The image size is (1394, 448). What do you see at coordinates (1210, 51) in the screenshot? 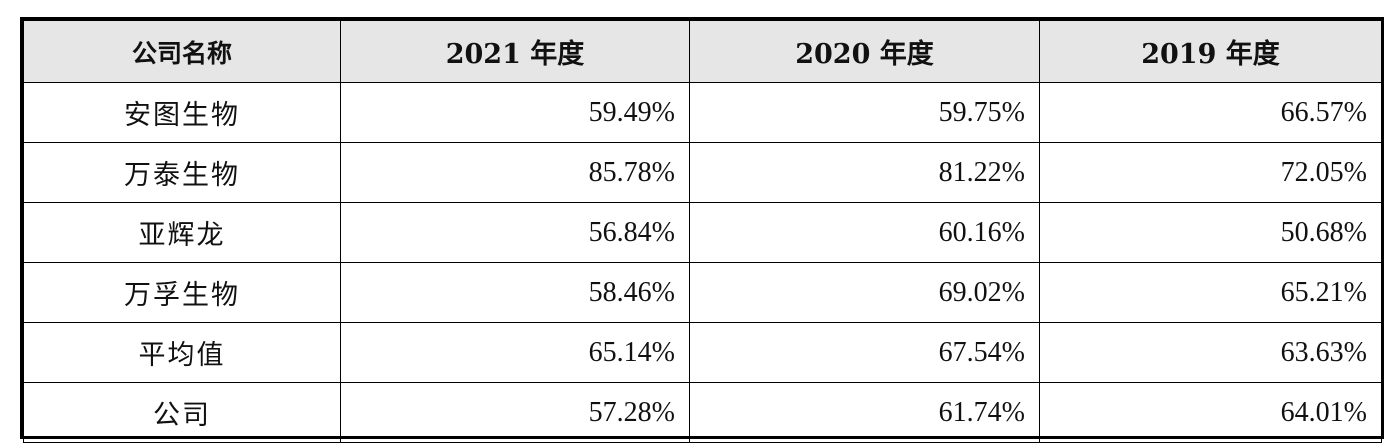
I see `header-2019: 2019 年度` at bounding box center [1210, 51].